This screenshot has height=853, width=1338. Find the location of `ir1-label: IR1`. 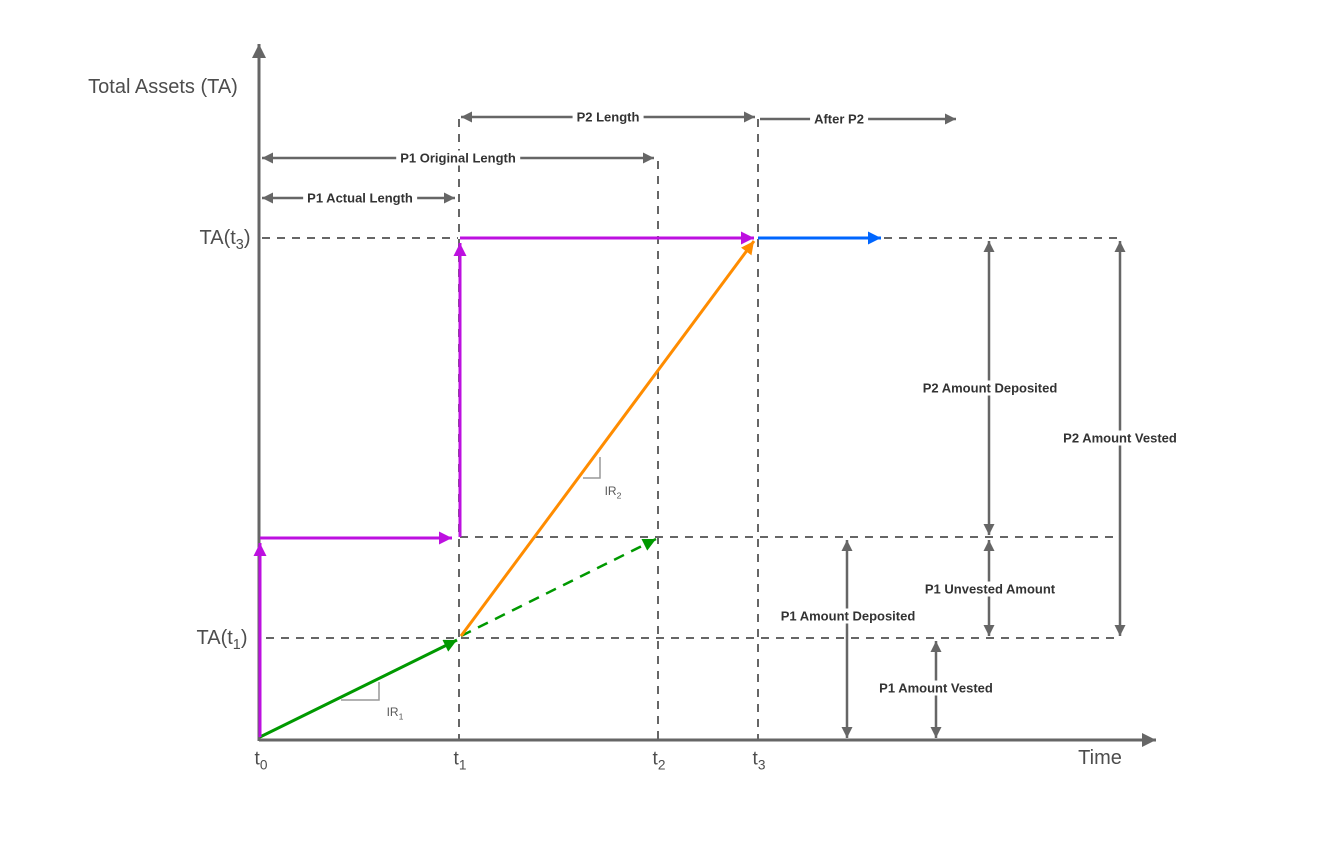

ir1-label: IR1 is located at coordinates (395, 713).